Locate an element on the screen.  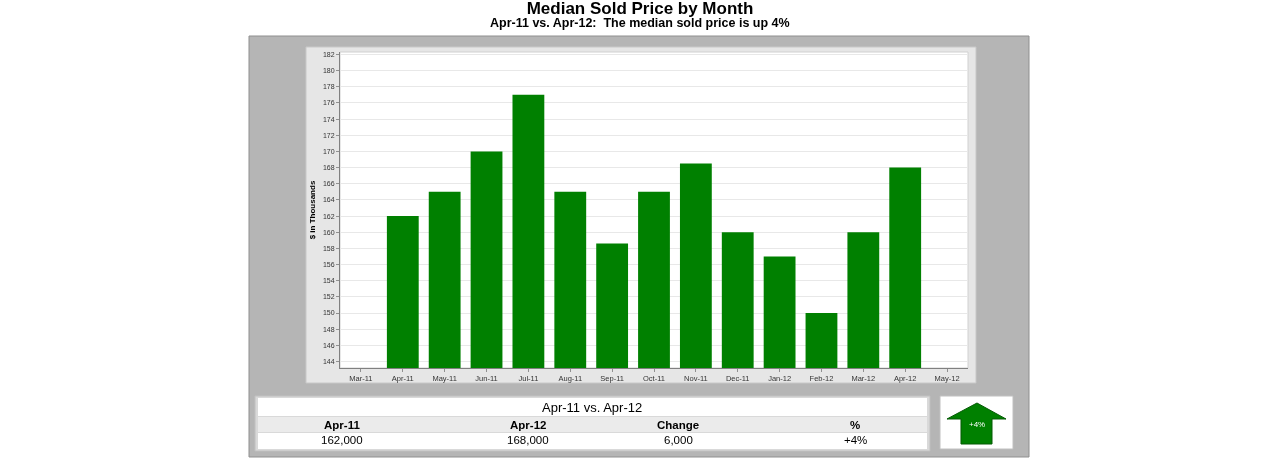
text: 6,000 is located at coordinates (678, 440).